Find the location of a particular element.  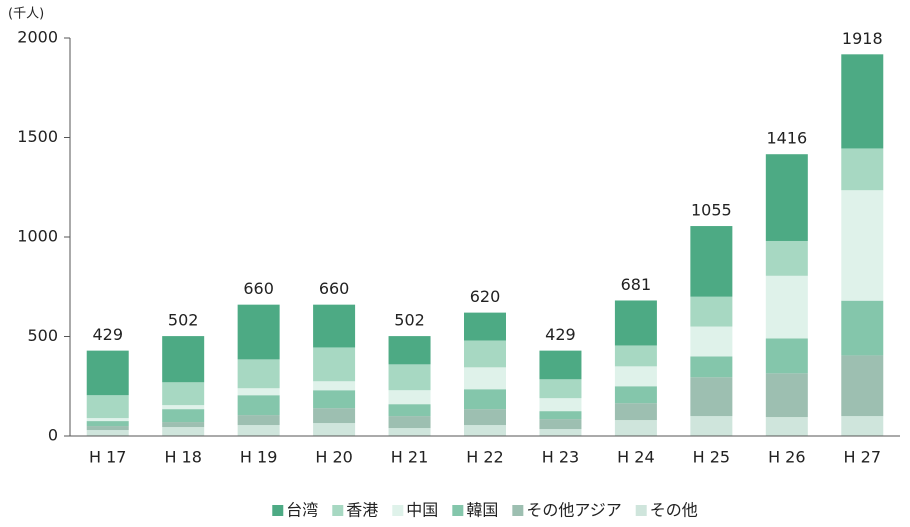

y-tick-label: 1000 is located at coordinates (37, 236).